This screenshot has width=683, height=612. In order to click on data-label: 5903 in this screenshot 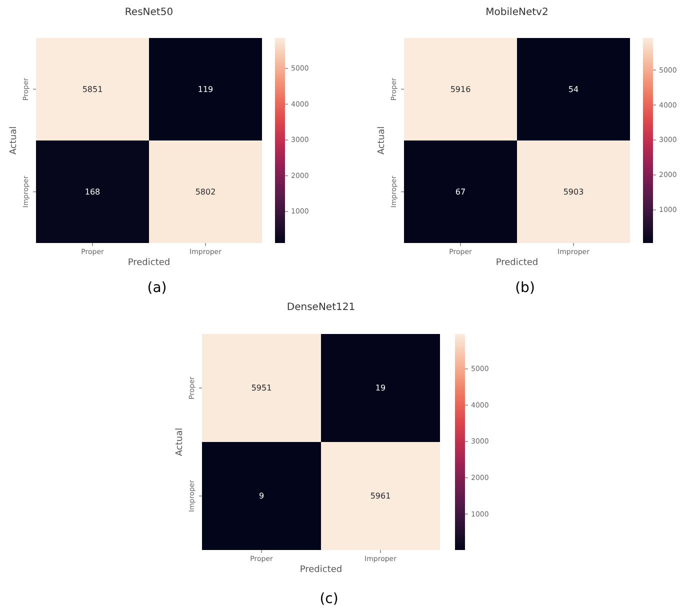, I will do `click(573, 191)`.